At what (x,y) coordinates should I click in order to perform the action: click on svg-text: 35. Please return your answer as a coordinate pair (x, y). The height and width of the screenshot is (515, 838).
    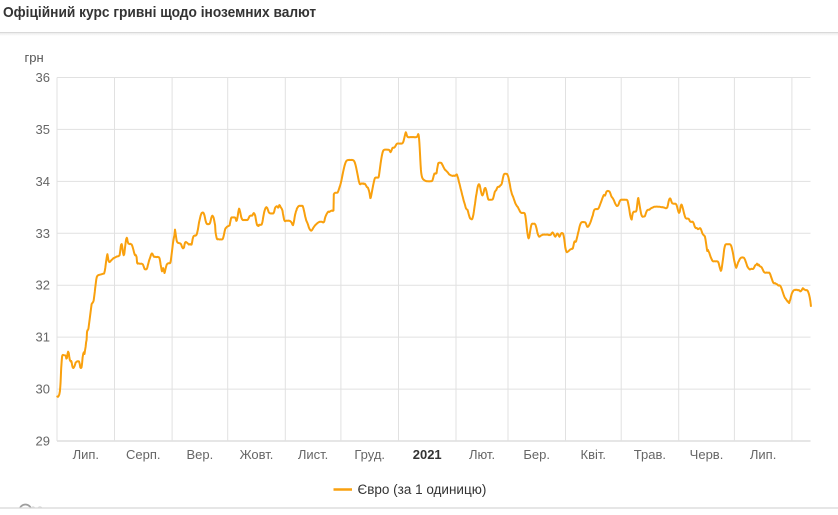
    Looking at the image, I should click on (43, 129).